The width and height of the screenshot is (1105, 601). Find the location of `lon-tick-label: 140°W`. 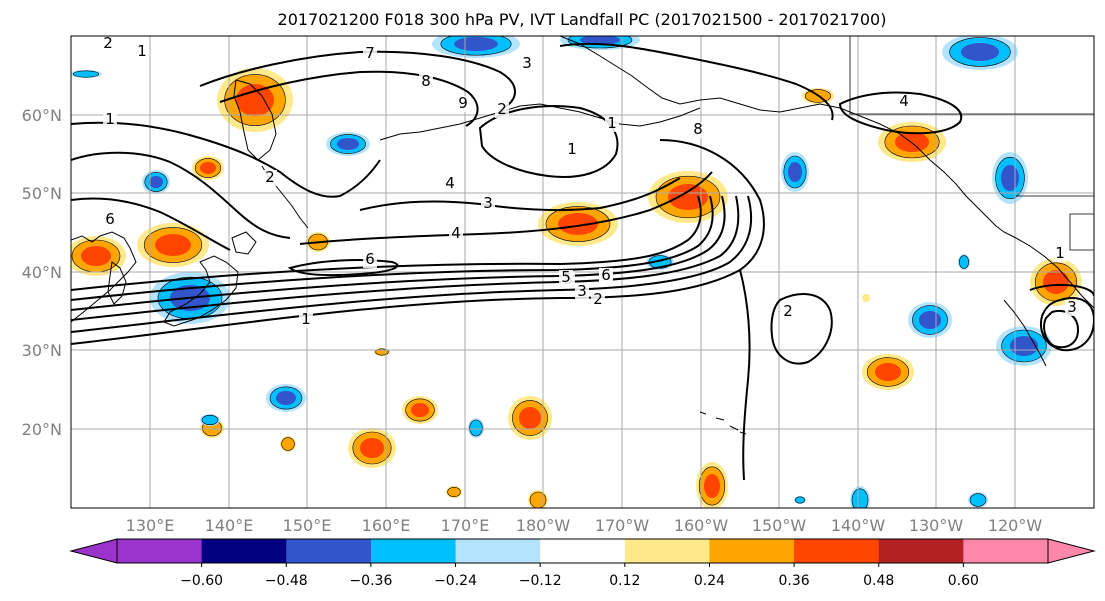

lon-tick-label: 140°W is located at coordinates (858, 525).